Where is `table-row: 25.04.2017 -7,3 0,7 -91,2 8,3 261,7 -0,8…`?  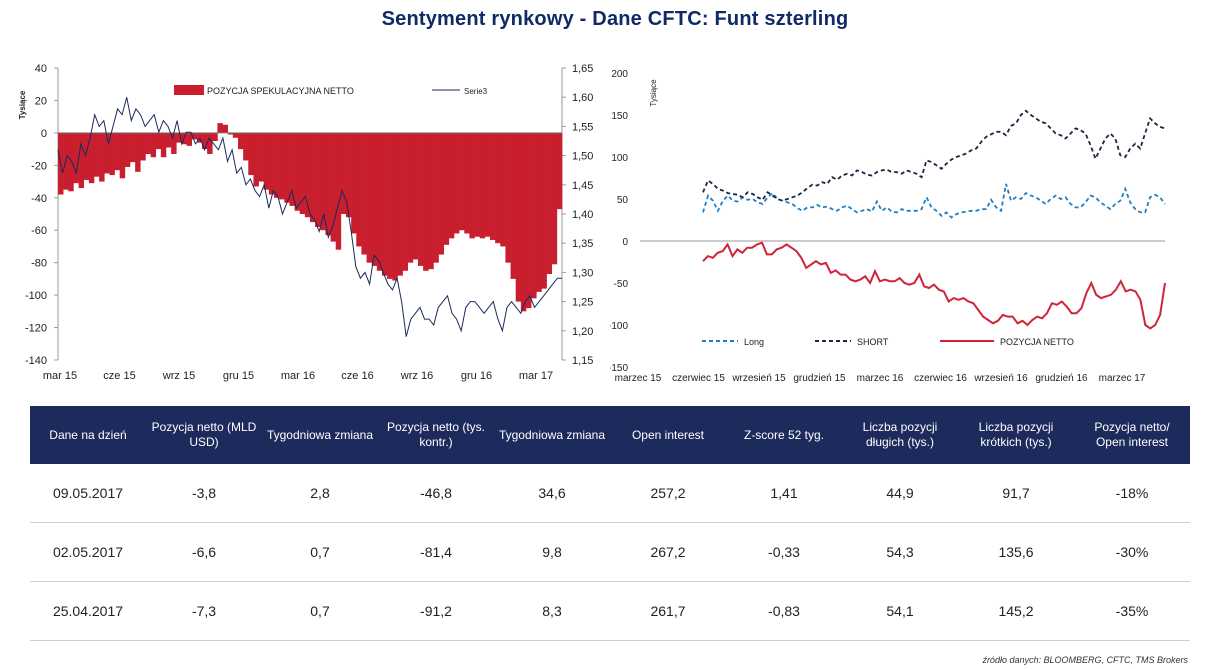 table-row: 25.04.2017 -7,3 0,7 -91,2 8,3 261,7 -0,8… is located at coordinates (610, 611).